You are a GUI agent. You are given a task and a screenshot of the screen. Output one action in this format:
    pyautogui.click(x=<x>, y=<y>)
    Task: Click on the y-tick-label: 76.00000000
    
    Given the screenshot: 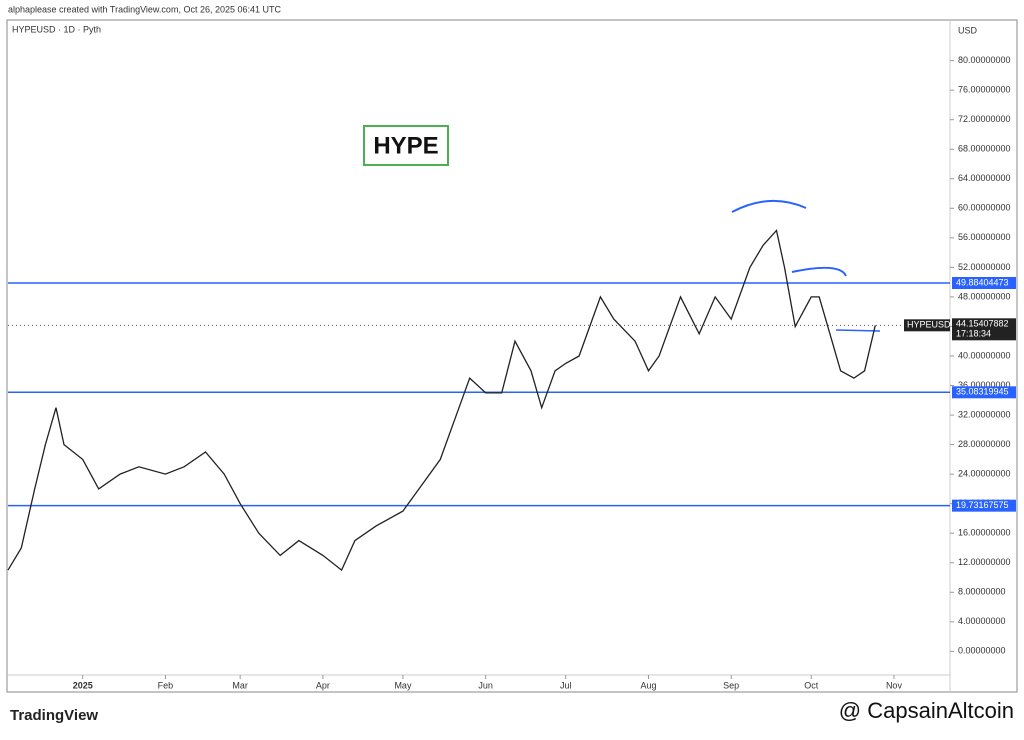 What is the action you would take?
    pyautogui.click(x=984, y=90)
    